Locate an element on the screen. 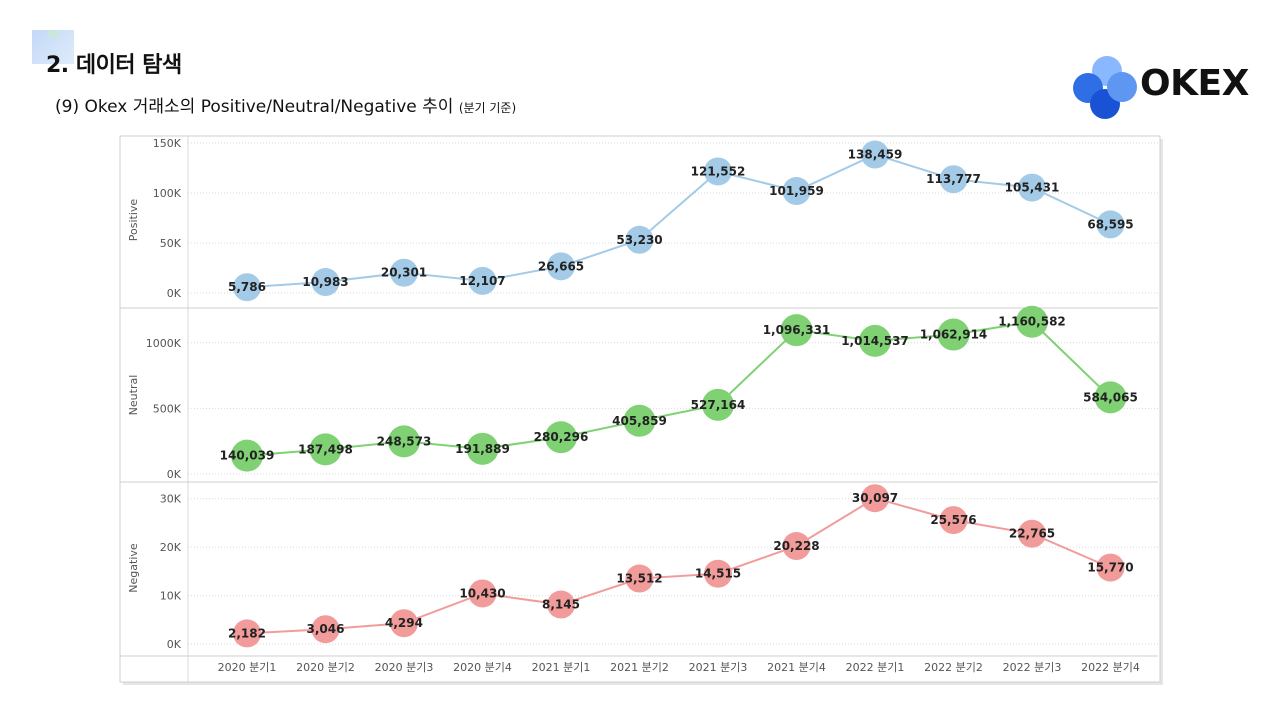 This screenshot has height=720, width=1280. data-label-positive: 26,665 is located at coordinates (561, 266).